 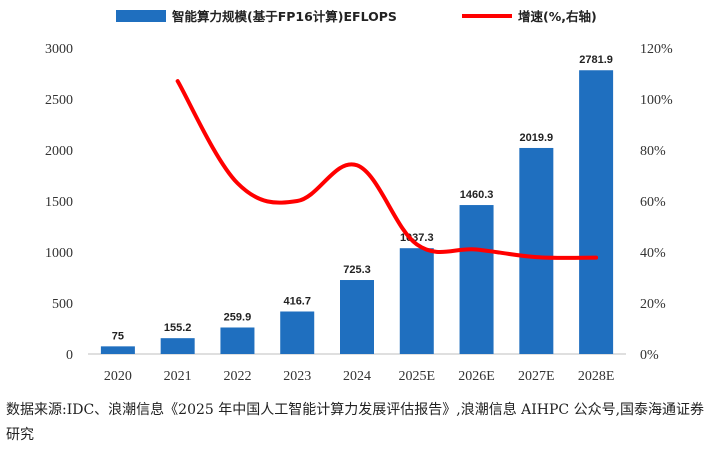 What do you see at coordinates (238, 317) in the screenshot?
I see `bar-value-label: 259.9` at bounding box center [238, 317].